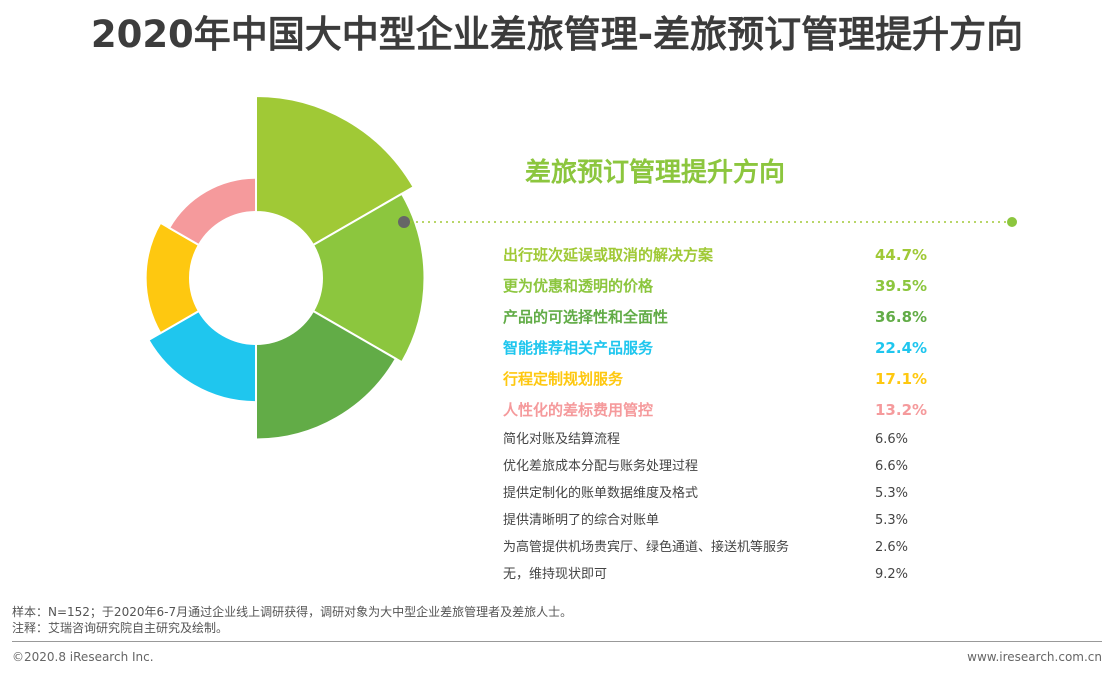  Describe the element at coordinates (120, 628) in the screenshot. I see `source-note: 注释：艾瑞咨询研究院自主研究及绘制。` at that location.